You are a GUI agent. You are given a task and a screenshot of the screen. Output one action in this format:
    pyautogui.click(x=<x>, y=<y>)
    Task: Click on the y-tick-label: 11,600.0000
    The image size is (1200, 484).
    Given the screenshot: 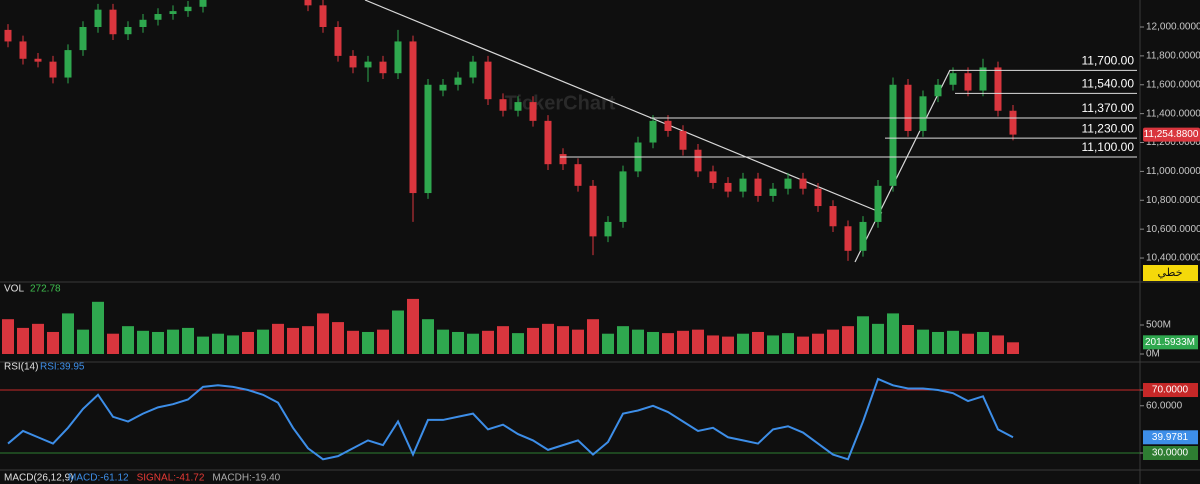 What is the action you would take?
    pyautogui.click(x=1173, y=84)
    